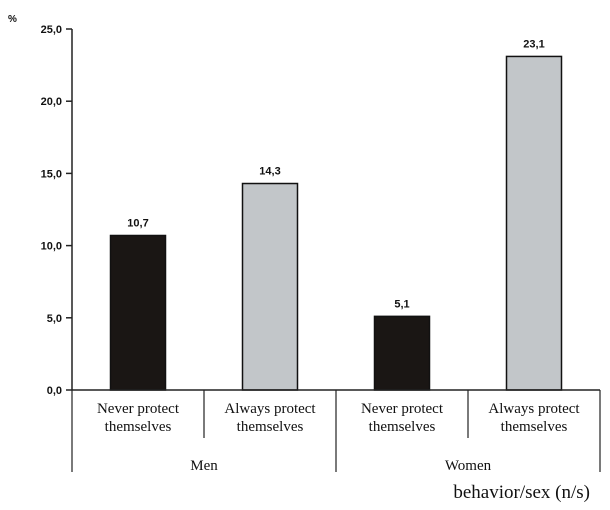 The height and width of the screenshot is (510, 610). What do you see at coordinates (57, 210) in the screenshot?
I see `y-axis: 0,0 5,0 10,0 15,0 20,0 25,0` at bounding box center [57, 210].